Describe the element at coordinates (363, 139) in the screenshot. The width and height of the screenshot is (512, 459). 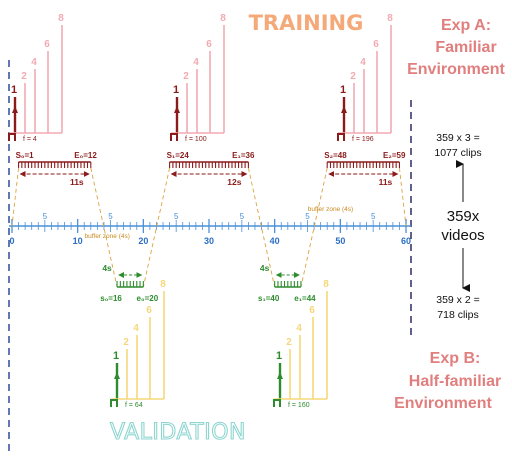
I see `frame-label: f = 196` at that location.